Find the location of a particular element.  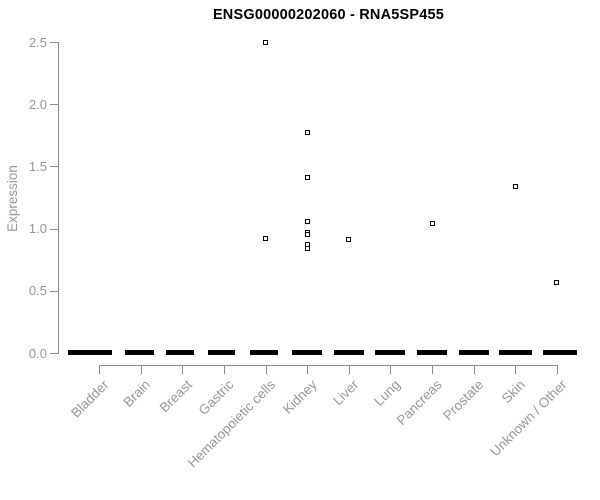

x-axis-line is located at coordinates (328, 365).